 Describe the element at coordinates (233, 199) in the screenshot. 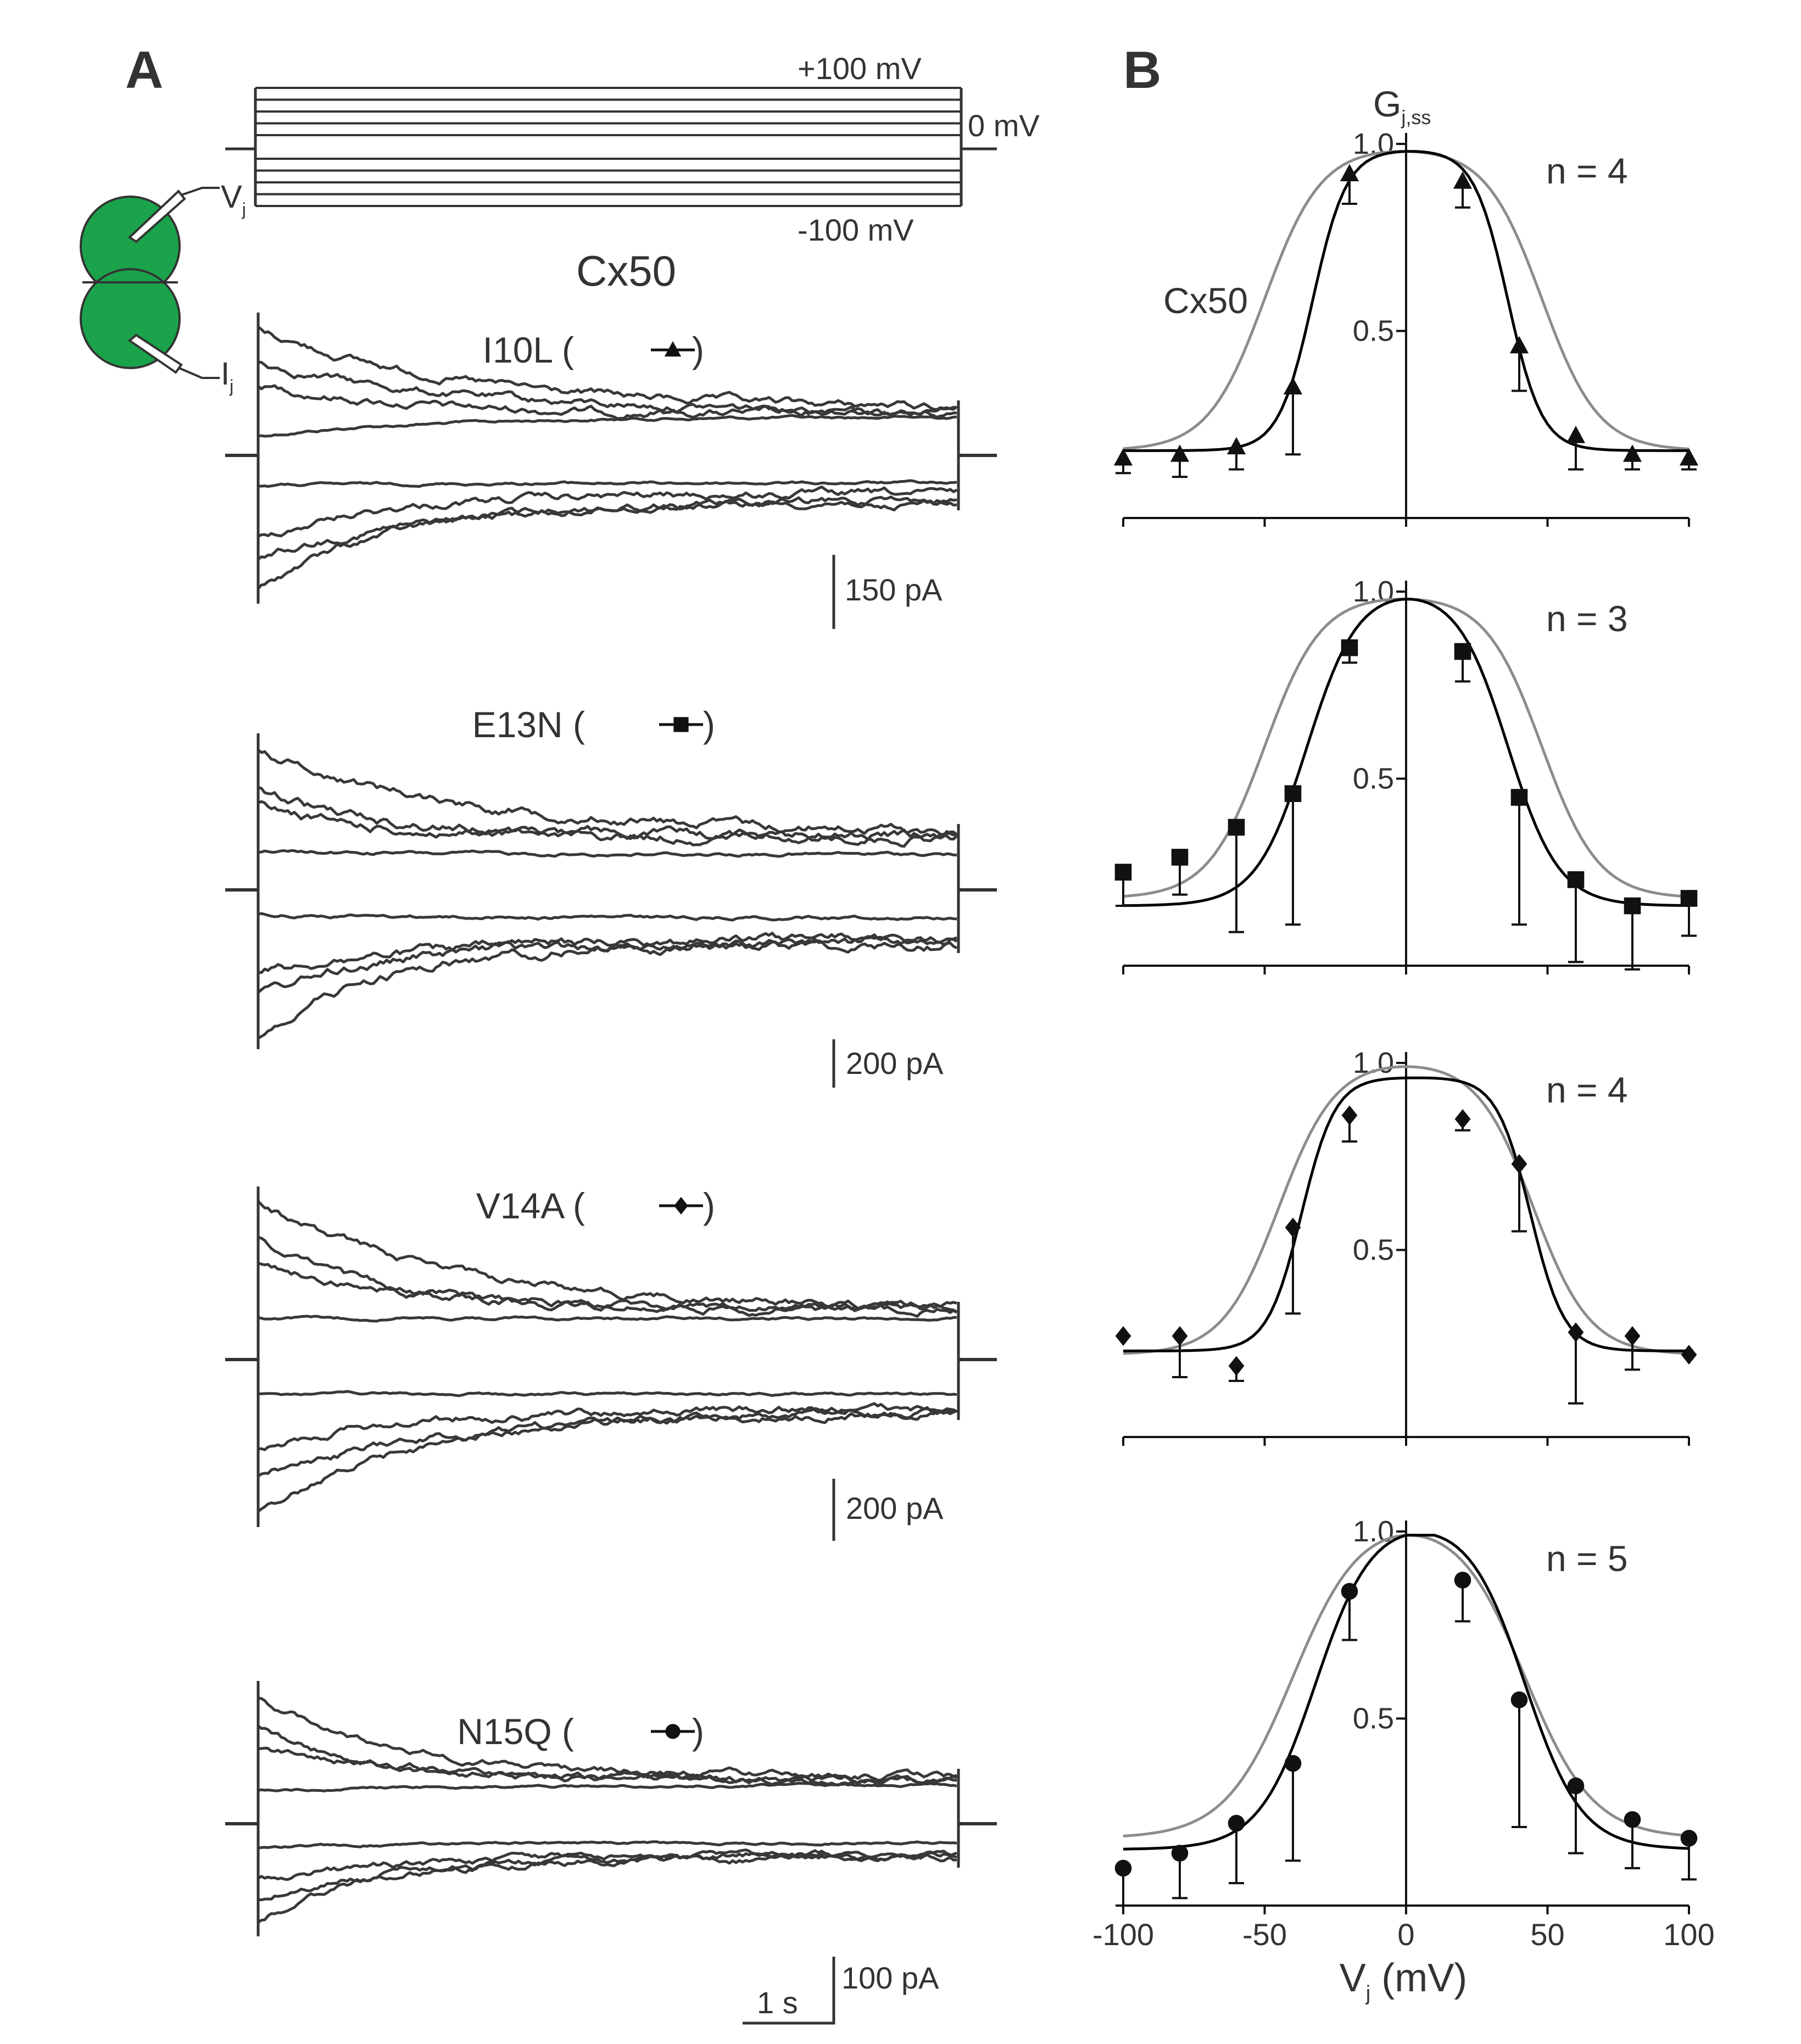

I see `vj-electrode-label: Vj` at that location.